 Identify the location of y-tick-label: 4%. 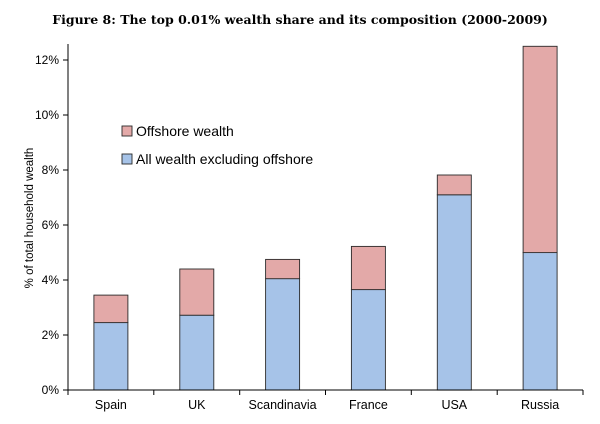
(51, 280).